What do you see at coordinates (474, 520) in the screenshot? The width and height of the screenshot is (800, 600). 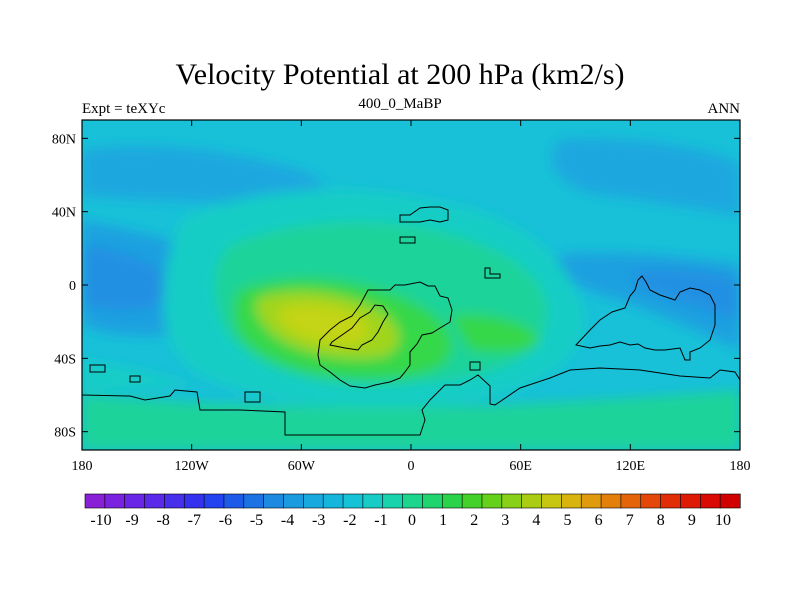 I see `colorbar-label: 2` at bounding box center [474, 520].